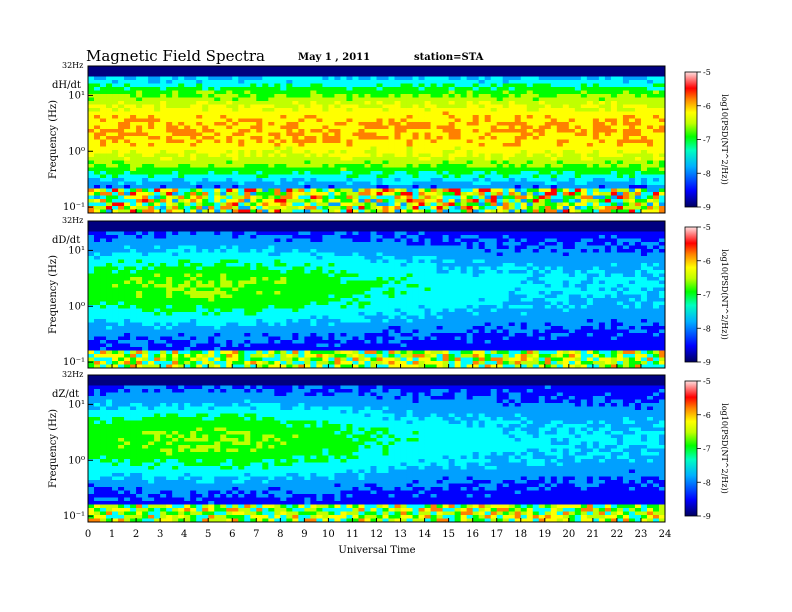 The width and height of the screenshot is (792, 612). Describe the element at coordinates (66, 240) in the screenshot. I see `component-label: dD/dt` at that location.